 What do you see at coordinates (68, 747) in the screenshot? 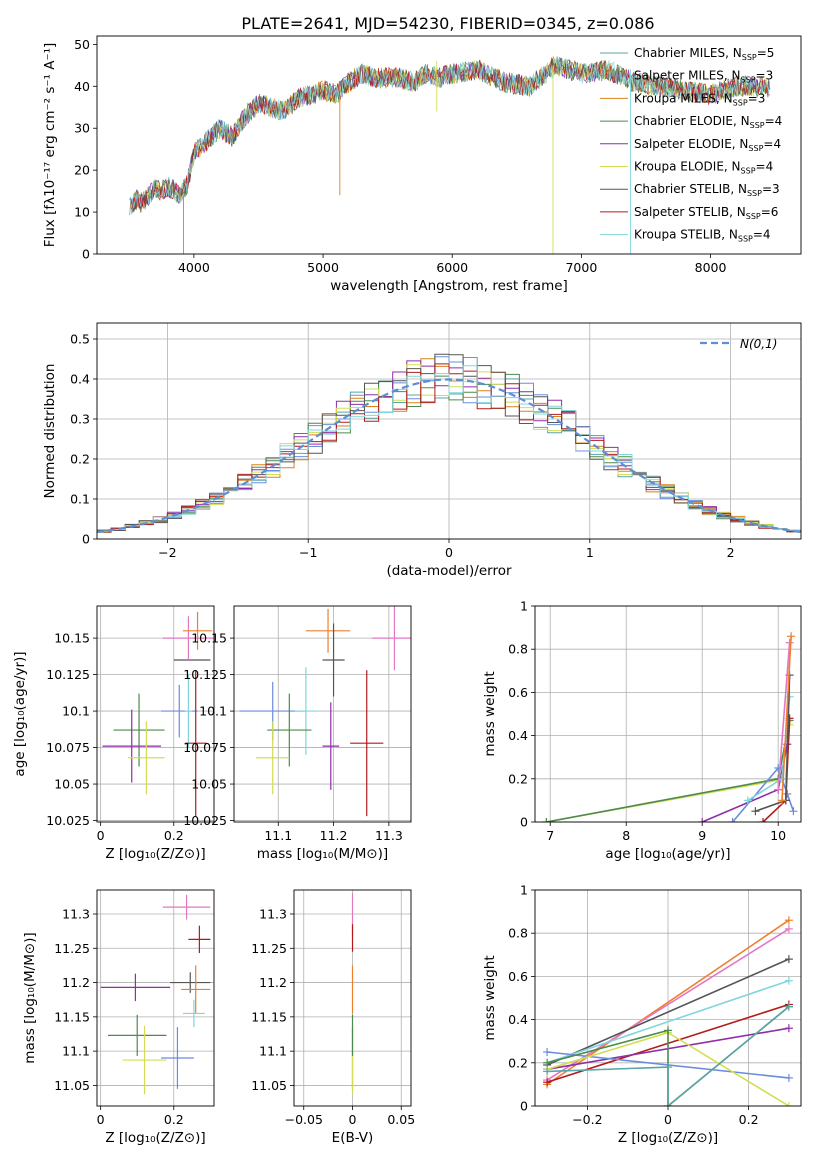
I see `y-tick-label: 10.075` at bounding box center [68, 747].